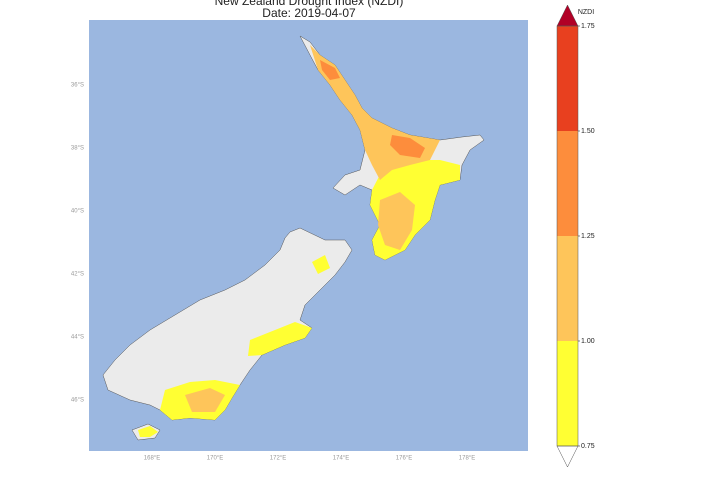  Describe the element at coordinates (309, 4) in the screenshot. I see `map-title: New Zealand Drought Index (NZDI)` at that location.